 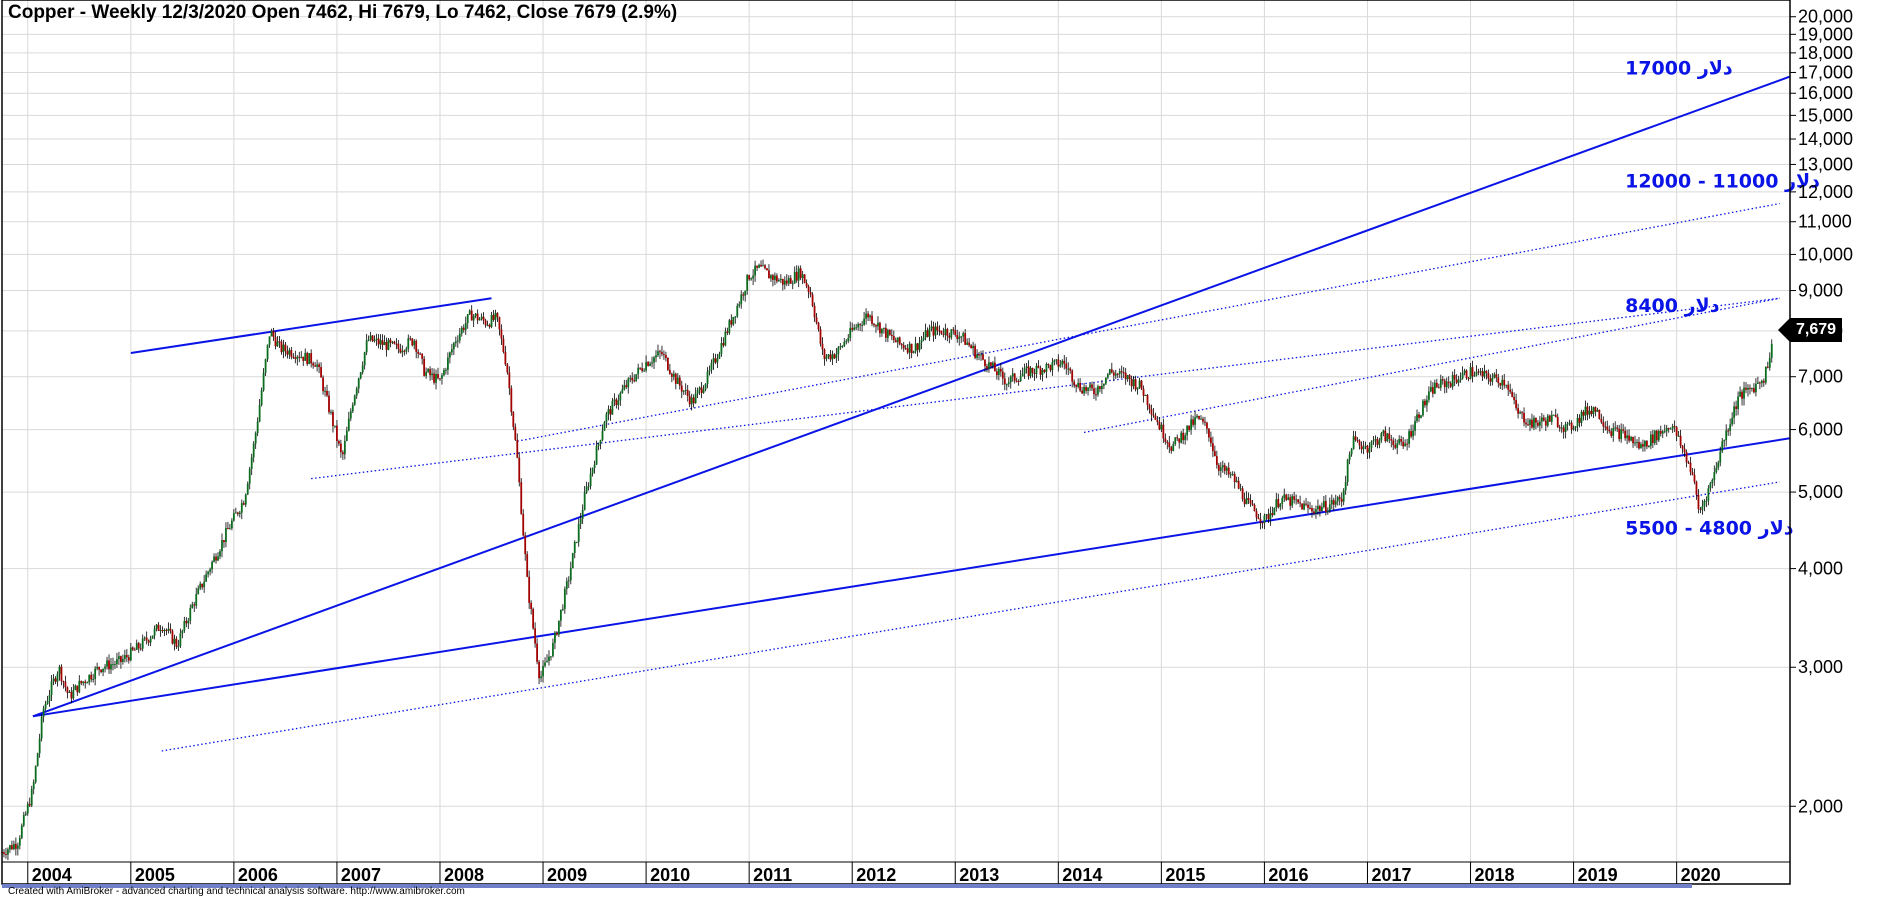 I want to click on x-tick-label: 2014, so click(x=1082, y=875).